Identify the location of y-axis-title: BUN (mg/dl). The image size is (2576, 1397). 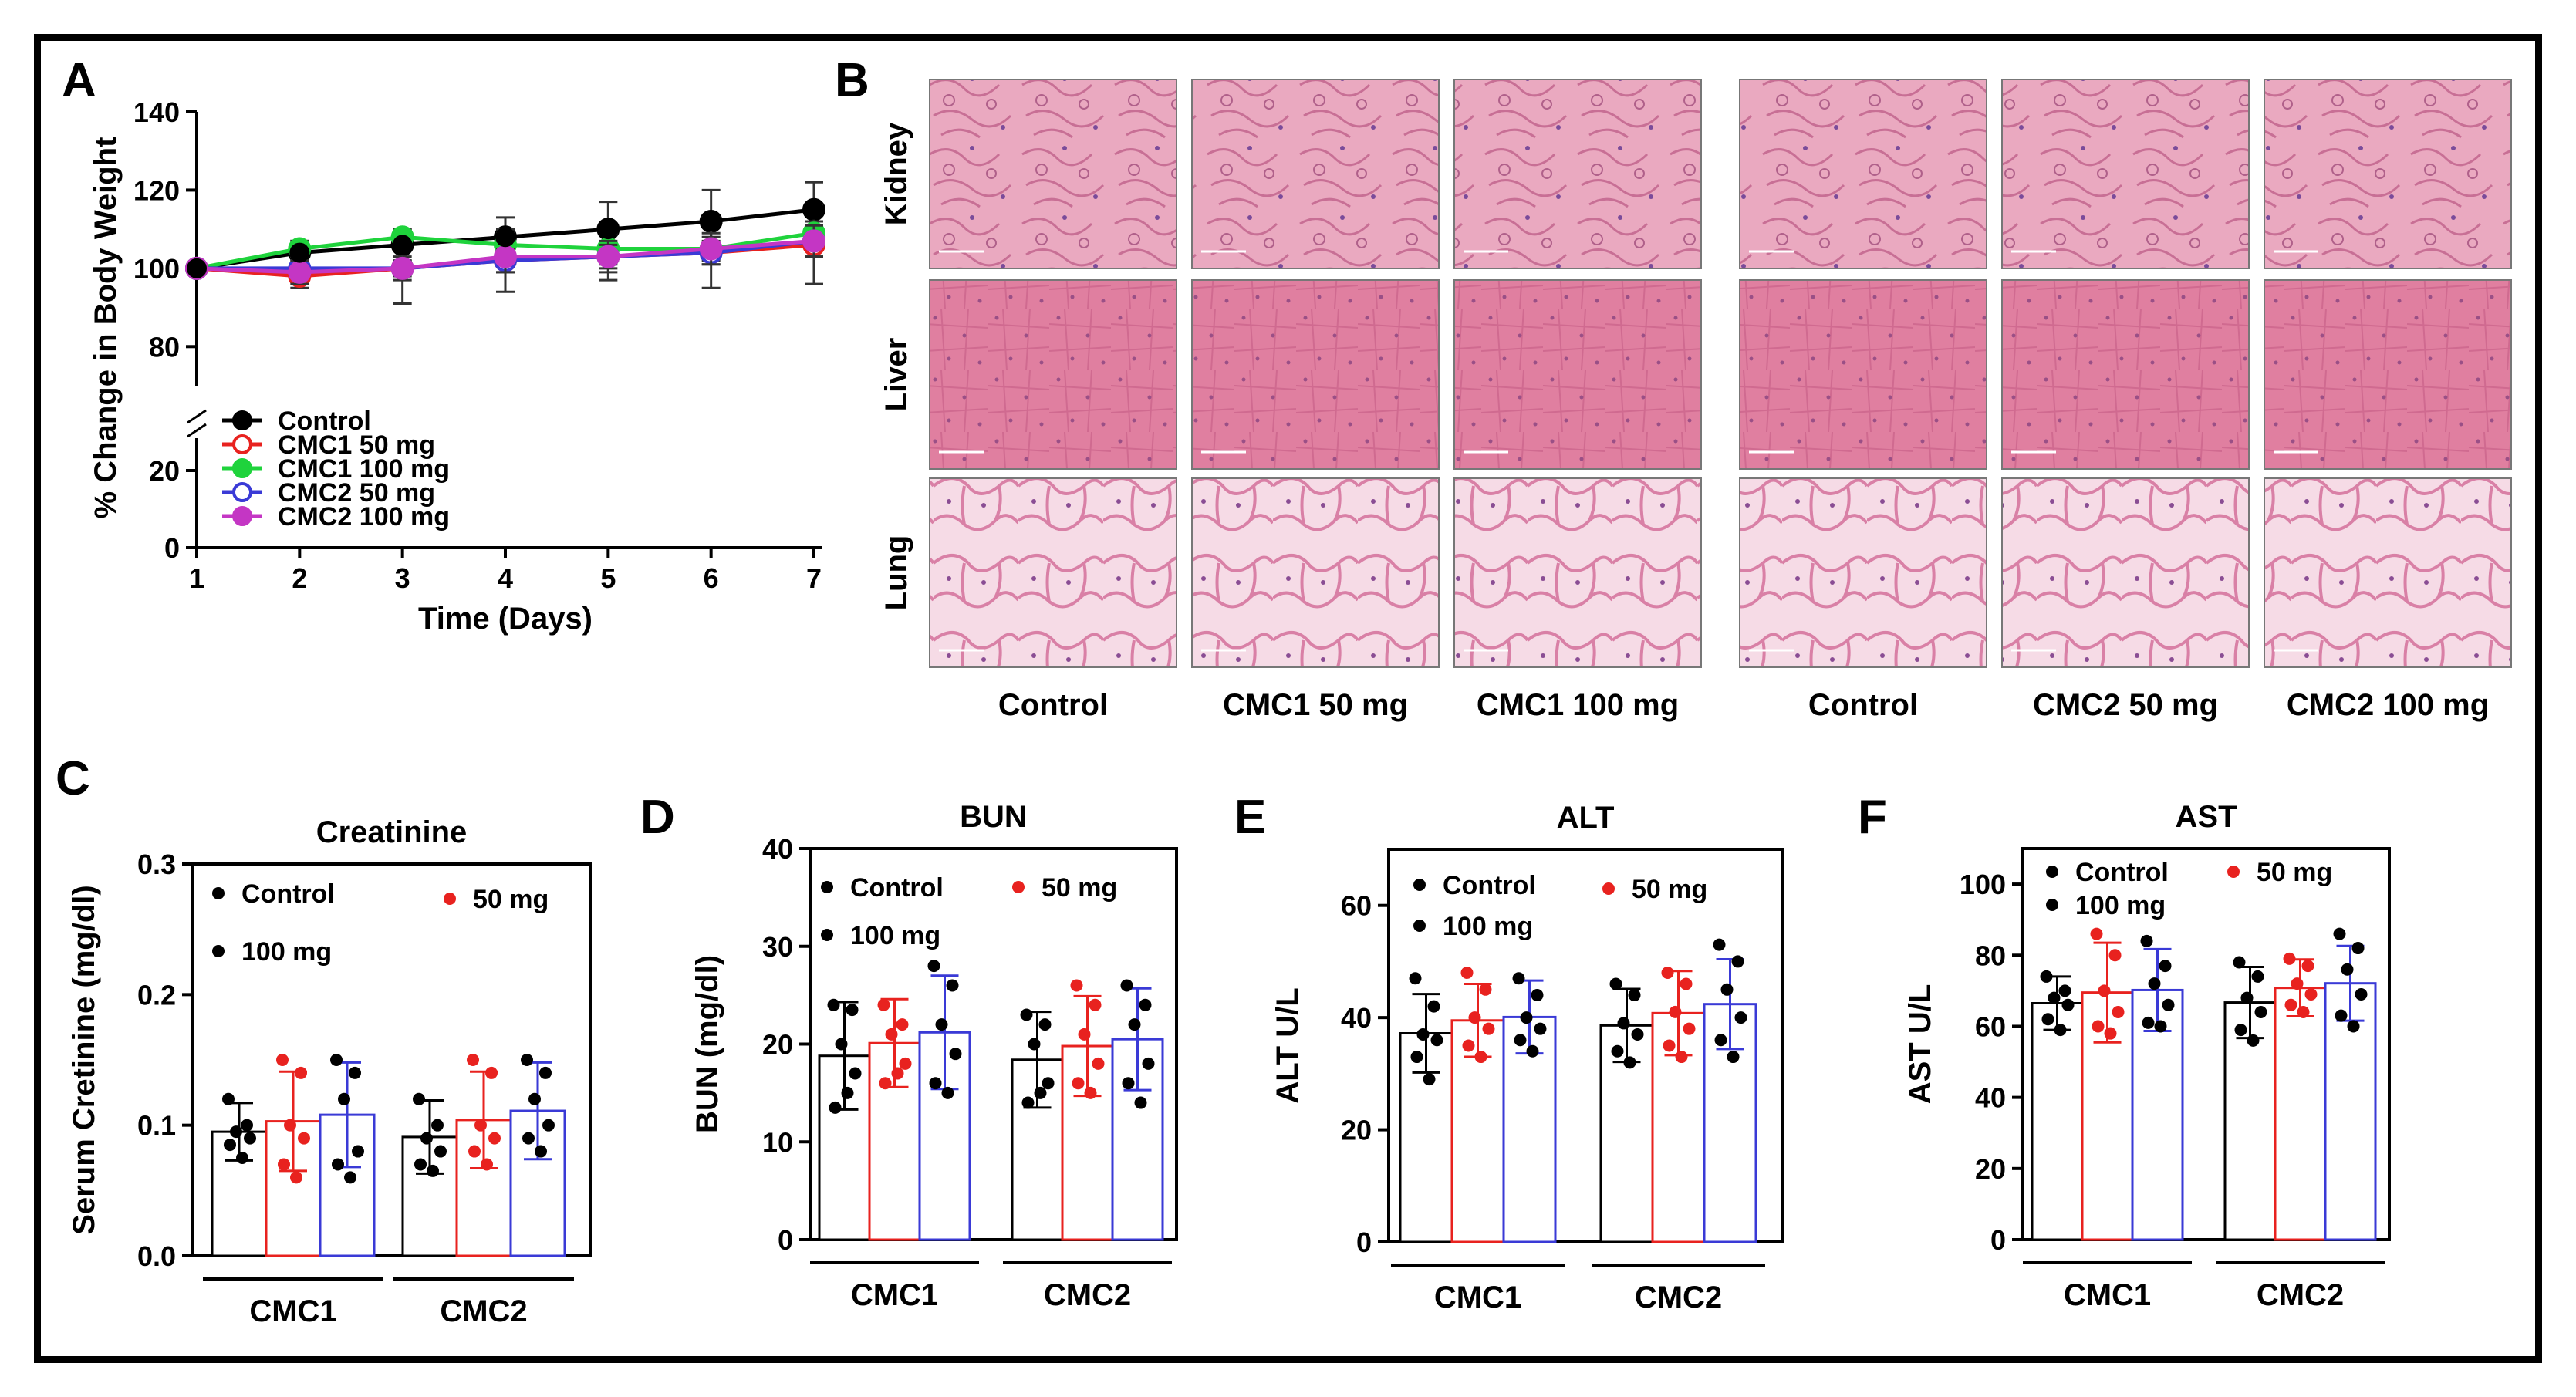
(707, 1044).